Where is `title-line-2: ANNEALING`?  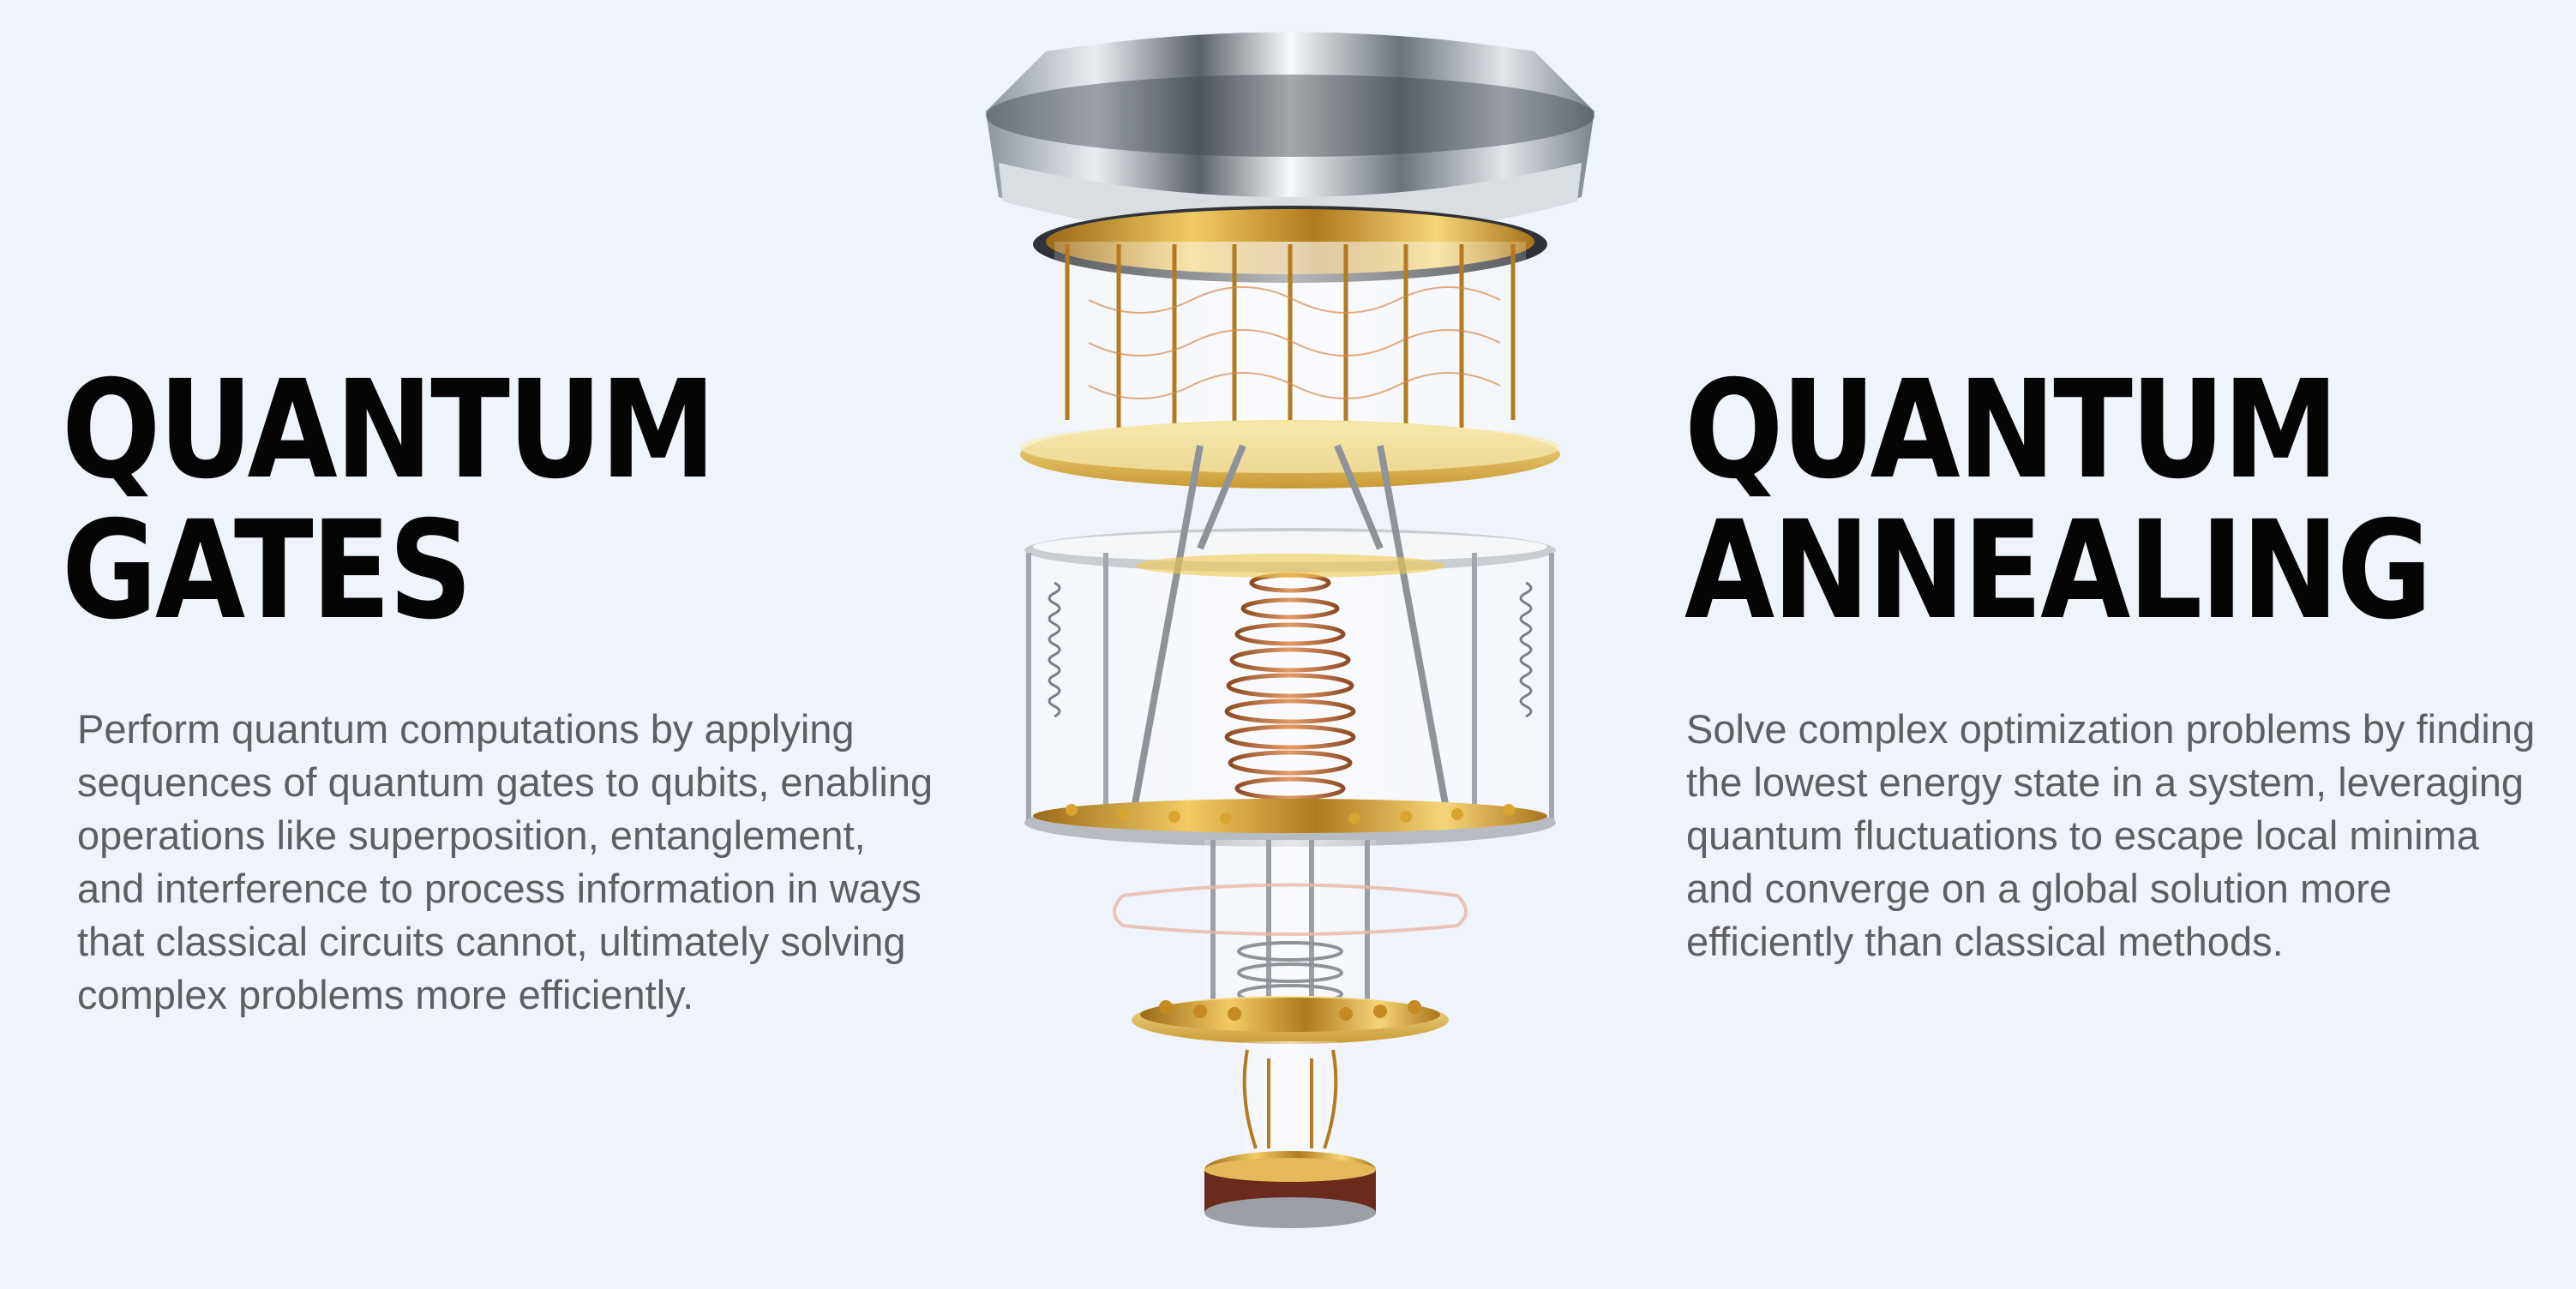 title-line-2: ANNEALING is located at coordinates (2058, 571).